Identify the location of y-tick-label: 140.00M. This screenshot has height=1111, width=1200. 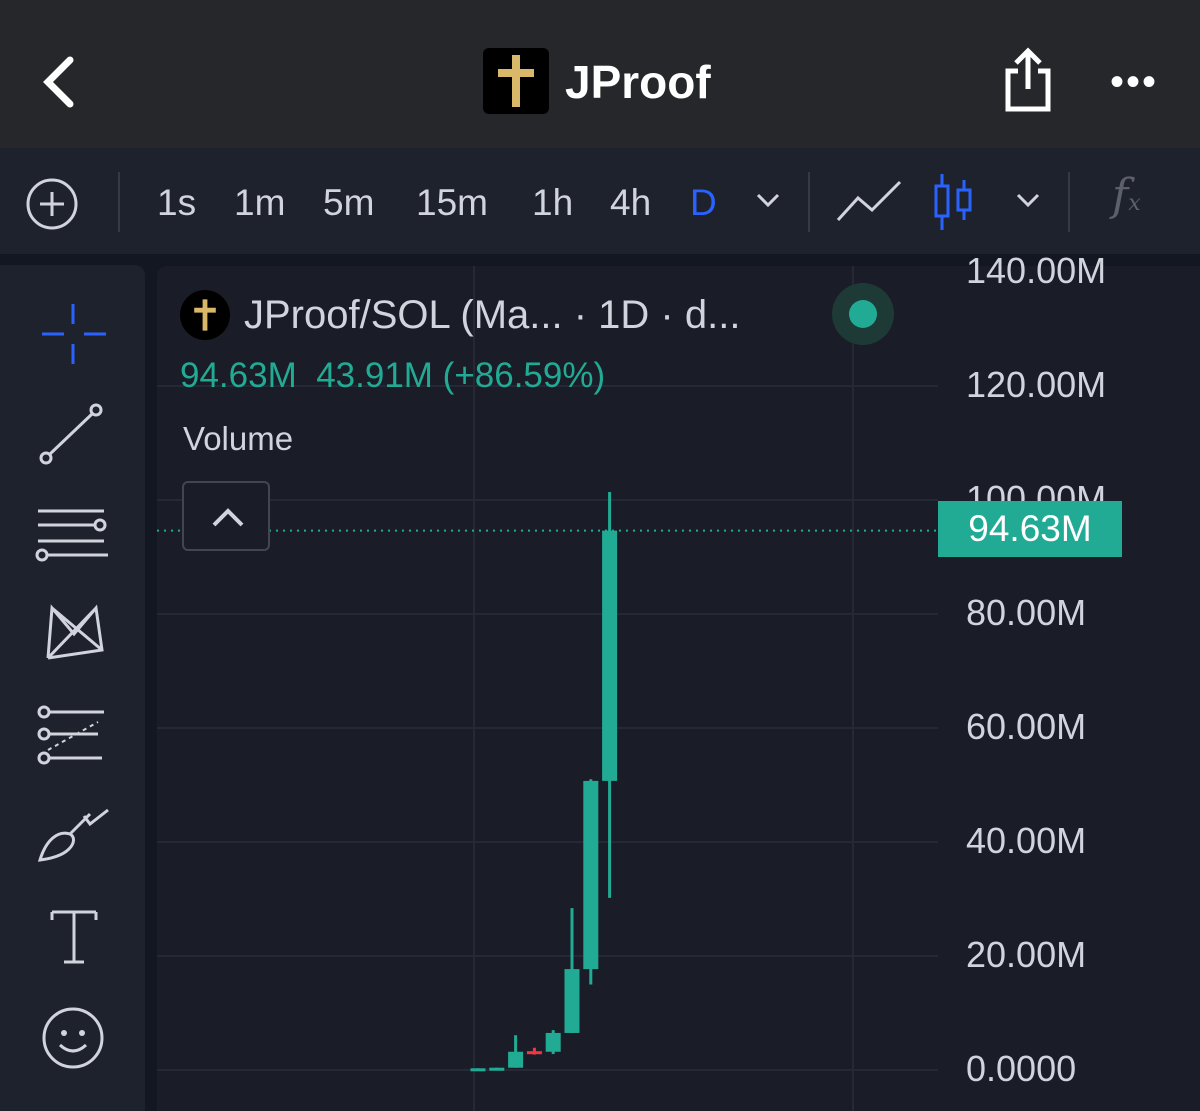
(1036, 270).